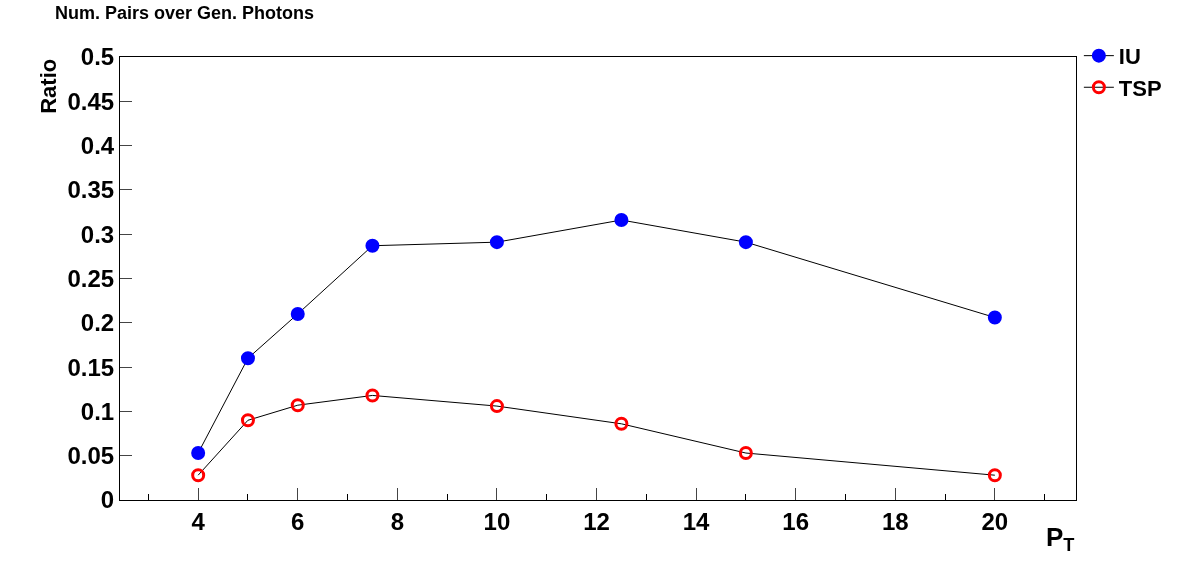 Image resolution: width=1196 pixels, height=572 pixels. What do you see at coordinates (1140, 88) in the screenshot?
I see `legend-label: TSP` at bounding box center [1140, 88].